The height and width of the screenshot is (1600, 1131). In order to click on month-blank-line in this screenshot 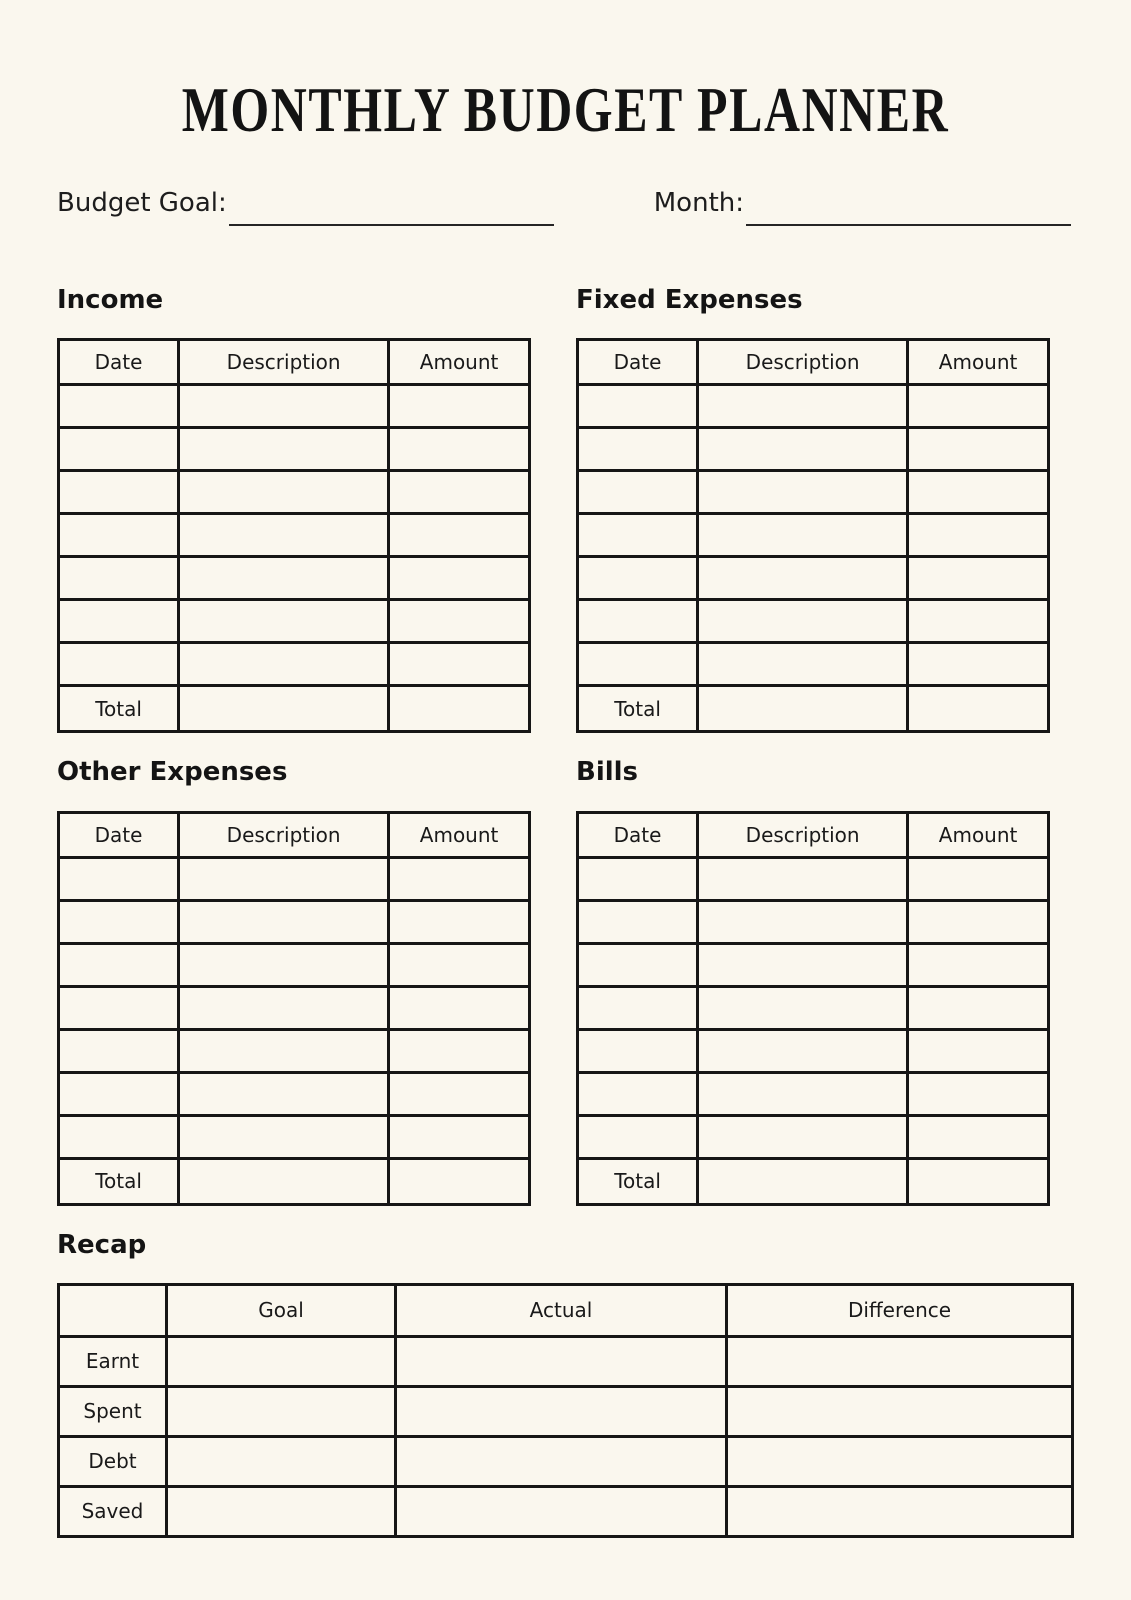, I will do `click(909, 225)`.